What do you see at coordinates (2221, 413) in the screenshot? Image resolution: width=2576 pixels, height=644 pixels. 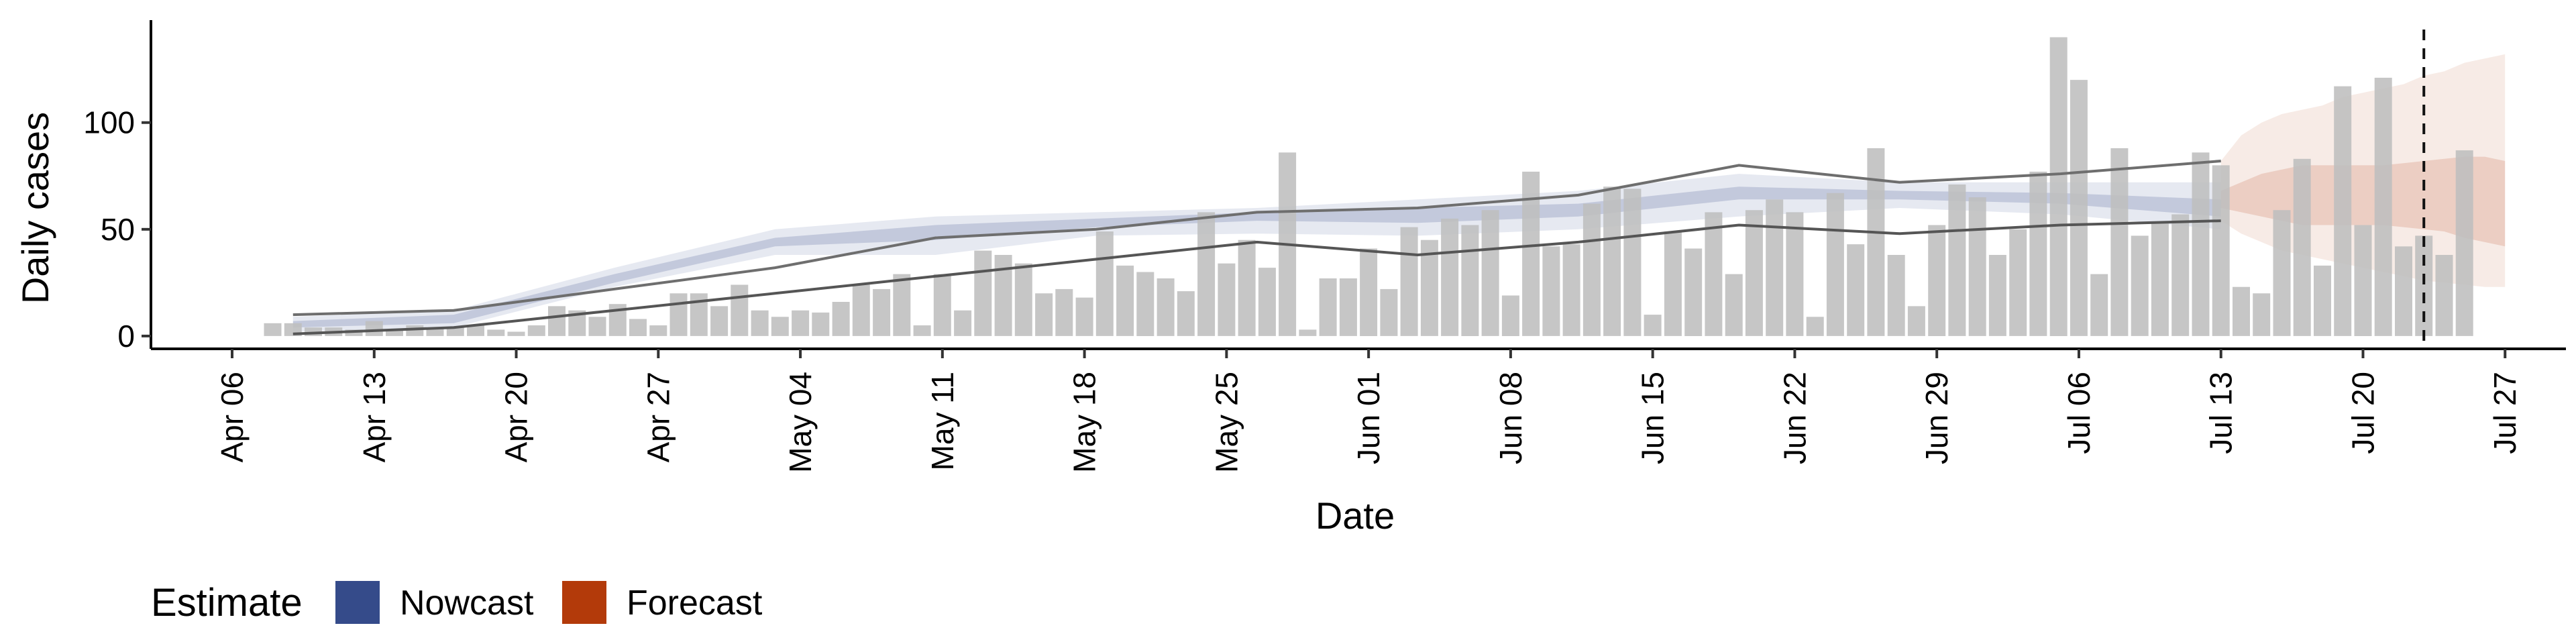 I see `x-tick-label: Jul 13` at bounding box center [2221, 413].